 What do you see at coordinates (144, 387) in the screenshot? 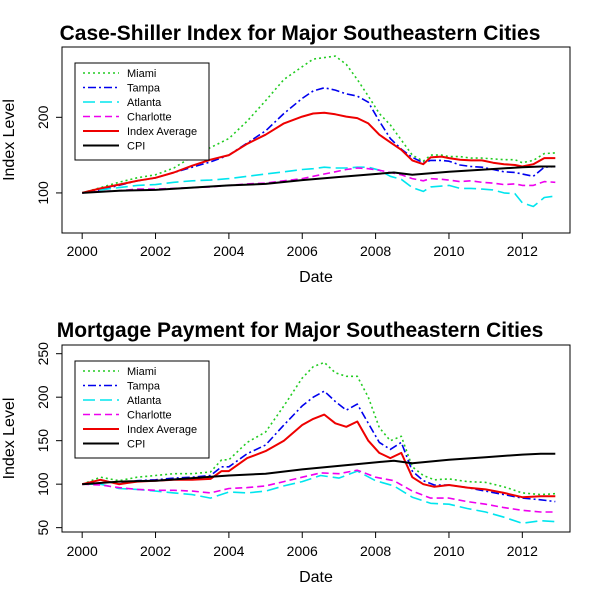
I see `chart2-legend-label: Tampa` at bounding box center [144, 387].